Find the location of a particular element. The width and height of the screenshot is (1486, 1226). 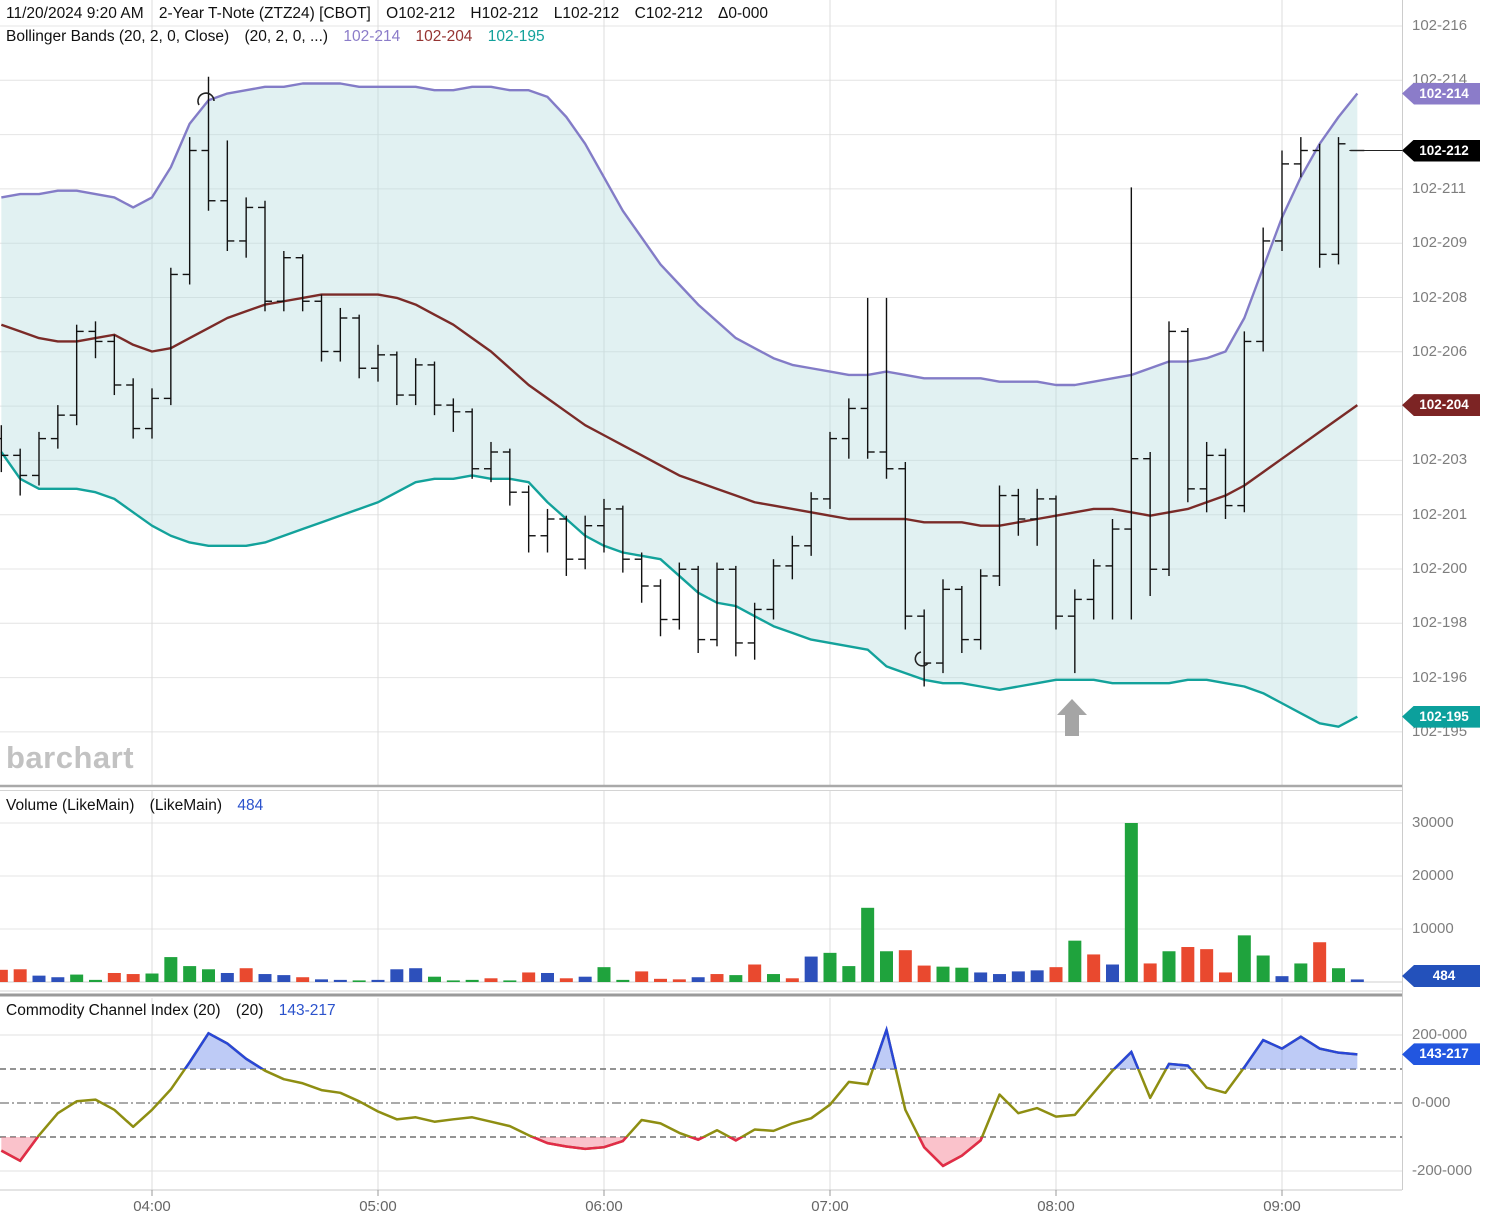

header-symbol: 2-Year T-Note (ZTZ24) [CBOT] is located at coordinates (264, 13).